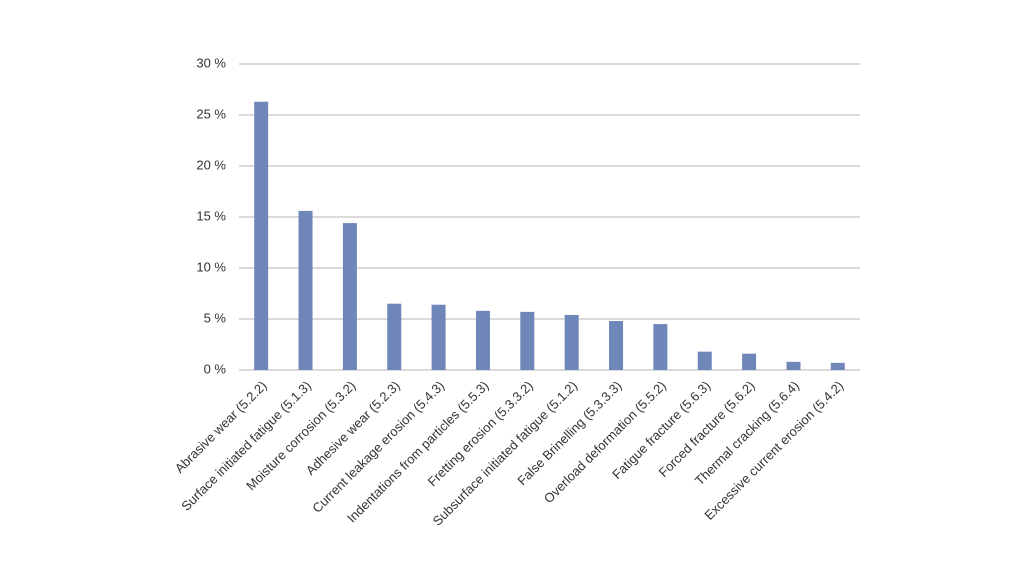 This screenshot has height=577, width=1024. I want to click on y-tick-label: 20 %, so click(211, 164).